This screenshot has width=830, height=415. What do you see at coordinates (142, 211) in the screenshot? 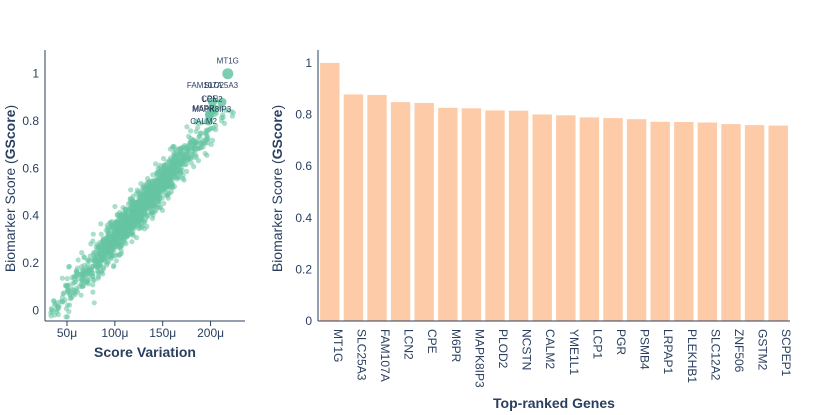
I see `scatter-points` at bounding box center [142, 211].